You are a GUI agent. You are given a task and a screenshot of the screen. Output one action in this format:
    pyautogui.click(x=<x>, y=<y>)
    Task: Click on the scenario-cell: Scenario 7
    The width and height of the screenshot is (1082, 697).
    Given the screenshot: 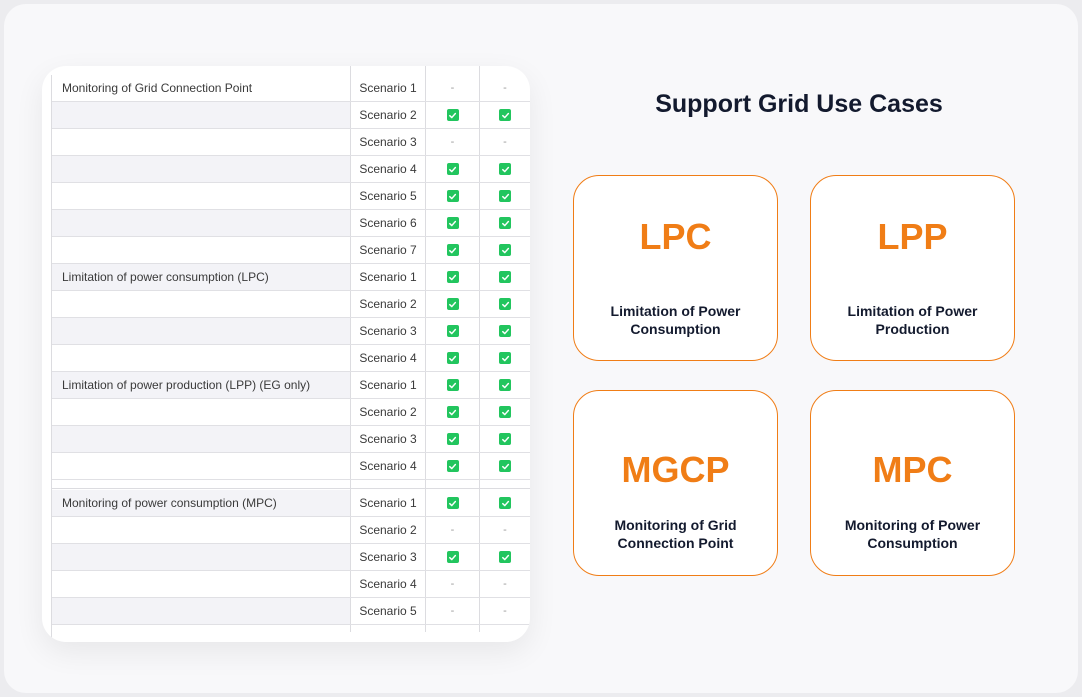 What is the action you would take?
    pyautogui.click(x=387, y=250)
    